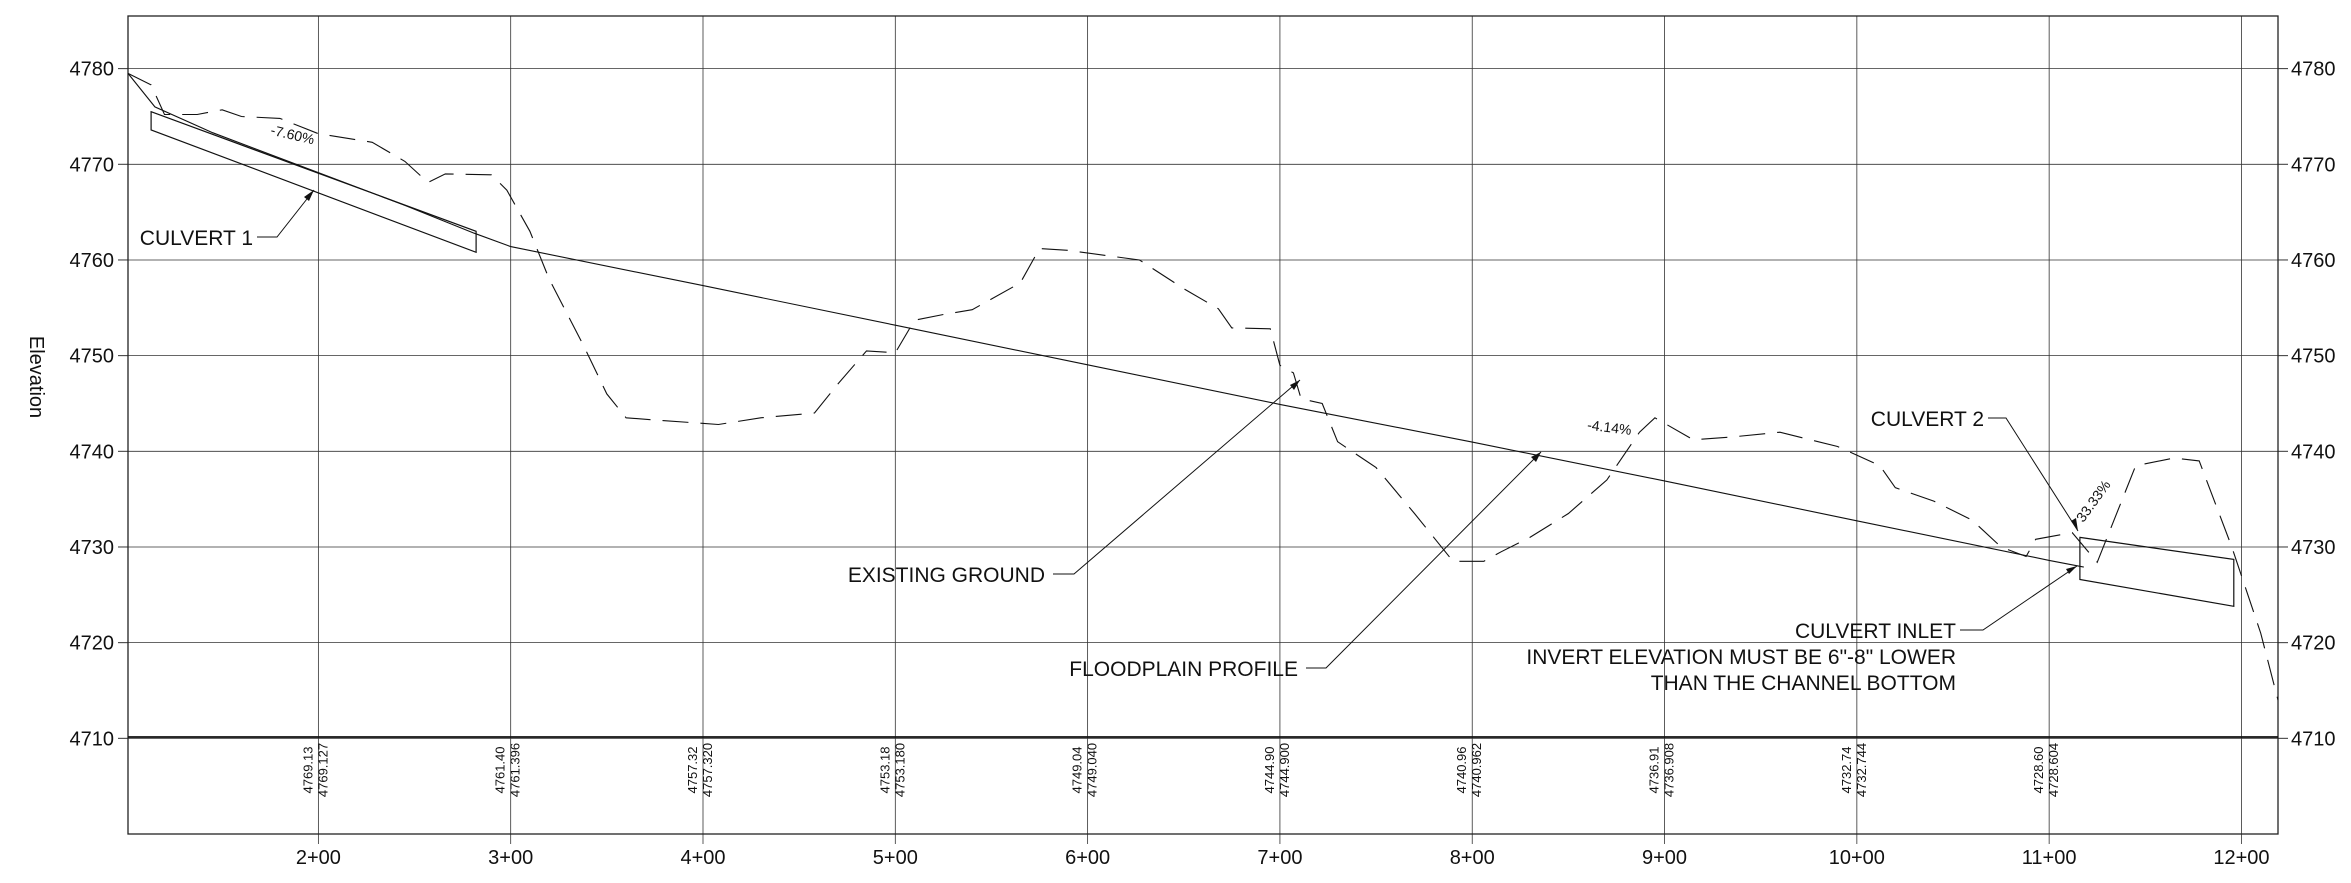  I want to click on culvert-inlet-leader, so click(2019, 598).